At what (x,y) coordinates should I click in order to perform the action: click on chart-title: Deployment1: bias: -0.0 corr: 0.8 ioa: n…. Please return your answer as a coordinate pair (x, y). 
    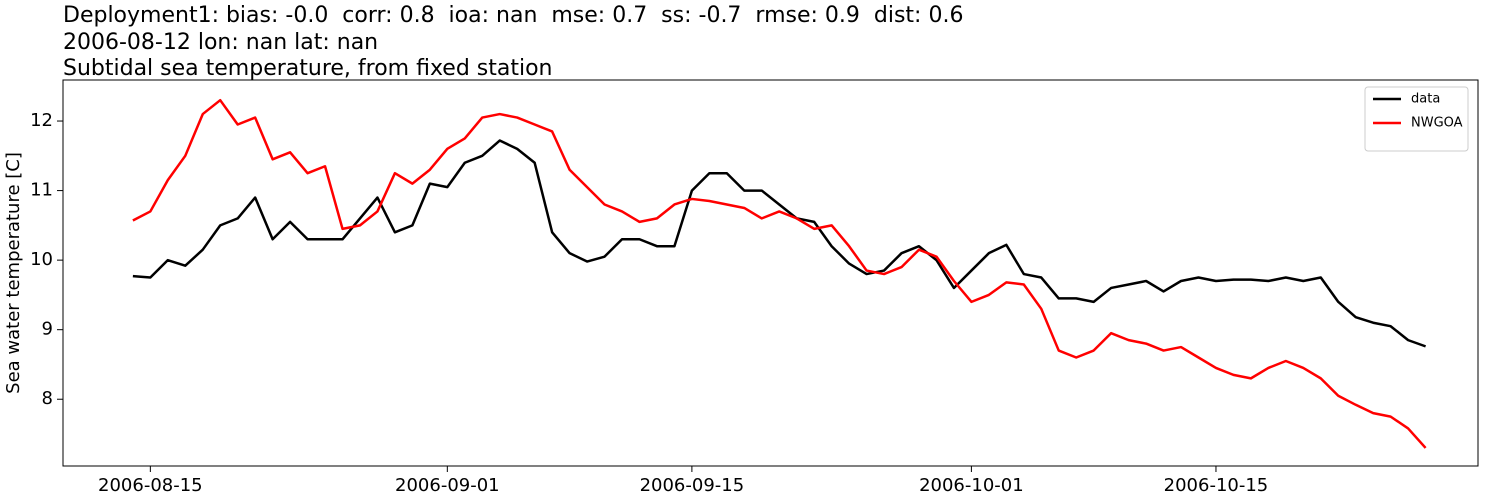
    Looking at the image, I should click on (513, 15).